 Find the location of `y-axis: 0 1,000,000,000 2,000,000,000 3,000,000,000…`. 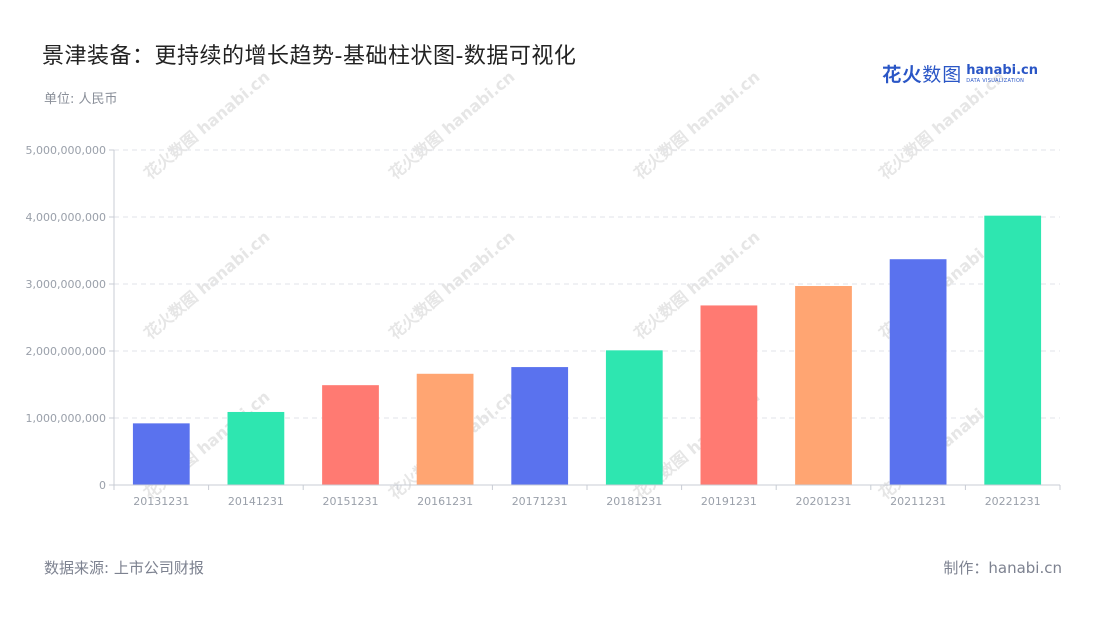

y-axis: 0 1,000,000,000 2,000,000,000 3,000,000,000… is located at coordinates (70, 318).